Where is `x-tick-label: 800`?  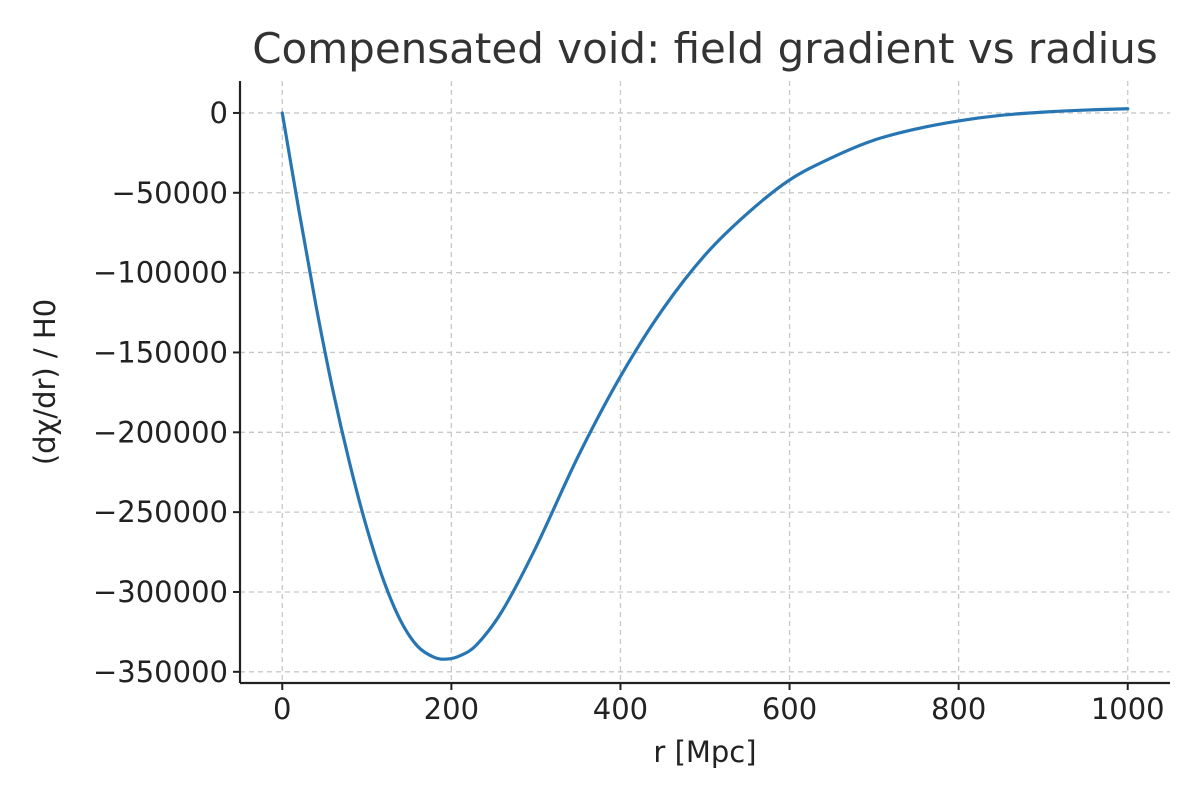
x-tick-label: 800 is located at coordinates (958, 709).